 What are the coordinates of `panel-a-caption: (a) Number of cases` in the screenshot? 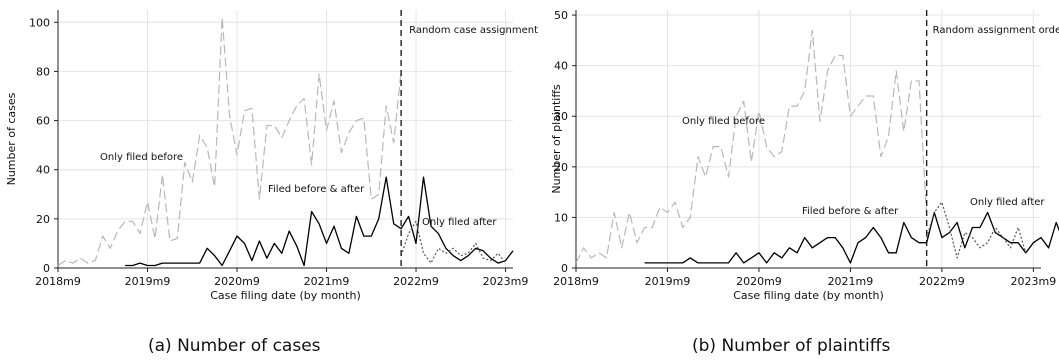 It's located at (234, 346).